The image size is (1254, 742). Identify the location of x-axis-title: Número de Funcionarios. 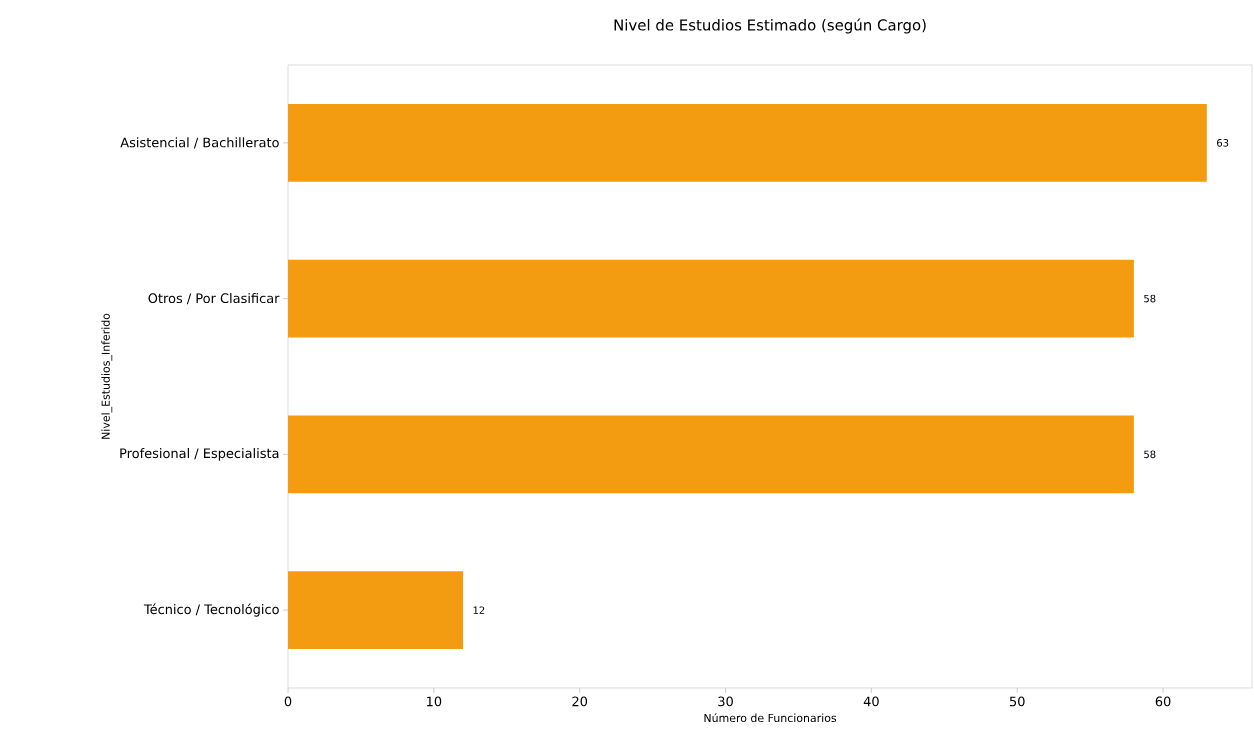
(770, 718).